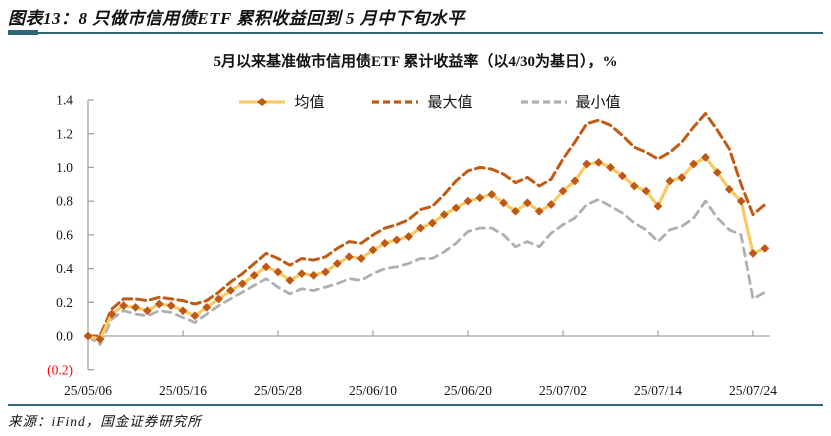 This screenshot has width=831, height=436. I want to click on chart-legend: 均值 最大值 最小值, so click(429, 101).